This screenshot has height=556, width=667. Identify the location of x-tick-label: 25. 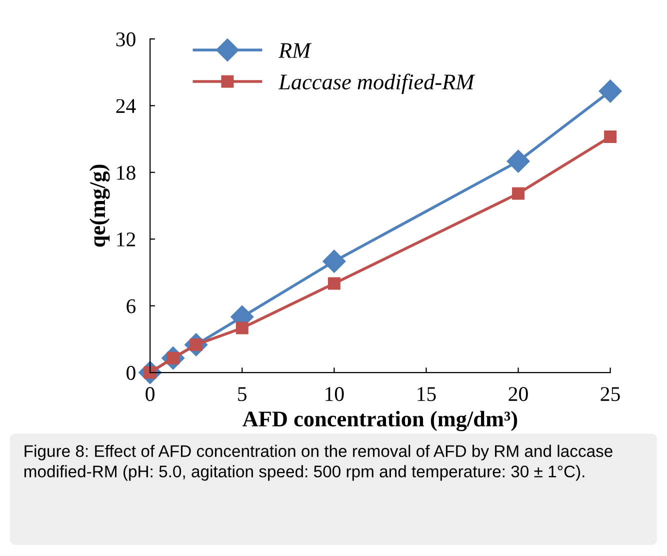
(610, 394).